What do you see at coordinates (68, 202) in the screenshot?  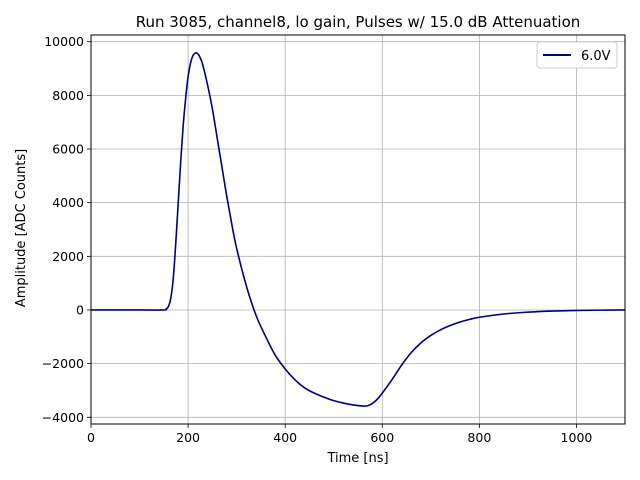 I see `y-tick-label: 4000` at bounding box center [68, 202].